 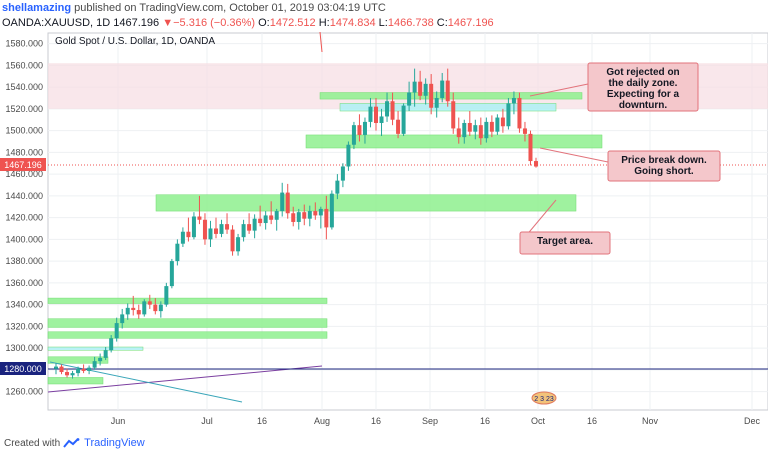 I want to click on annotation-callout: Price break down. Going short., so click(x=630, y=164).